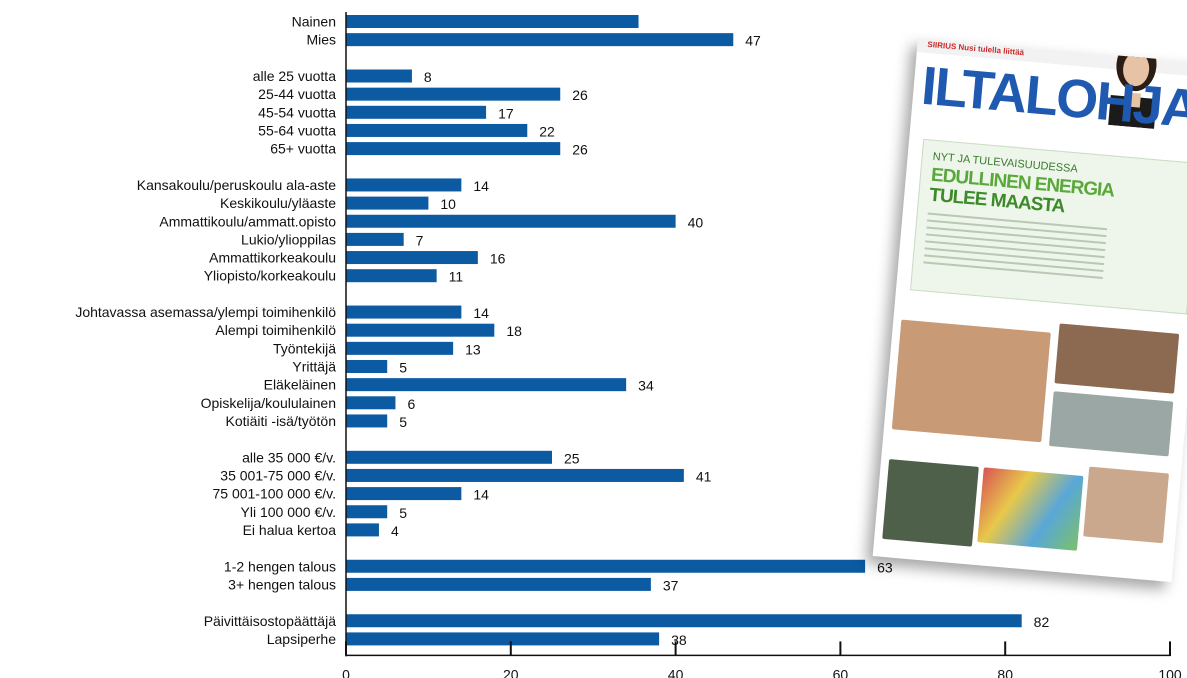 The width and height of the screenshot is (1187, 678). Describe the element at coordinates (270, 621) in the screenshot. I see `category-label: Päivittäisostopäättäjä` at that location.